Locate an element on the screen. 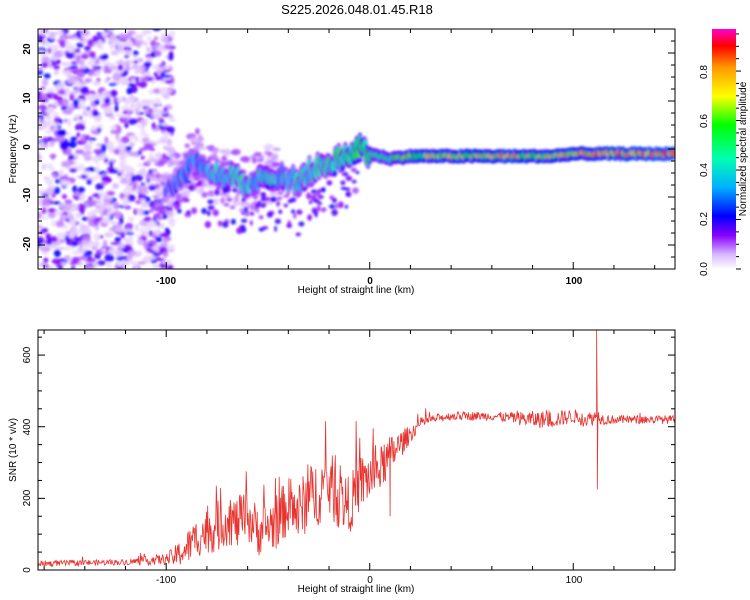 The image size is (750, 600). colorbar-ticks is located at coordinates (738, 151).